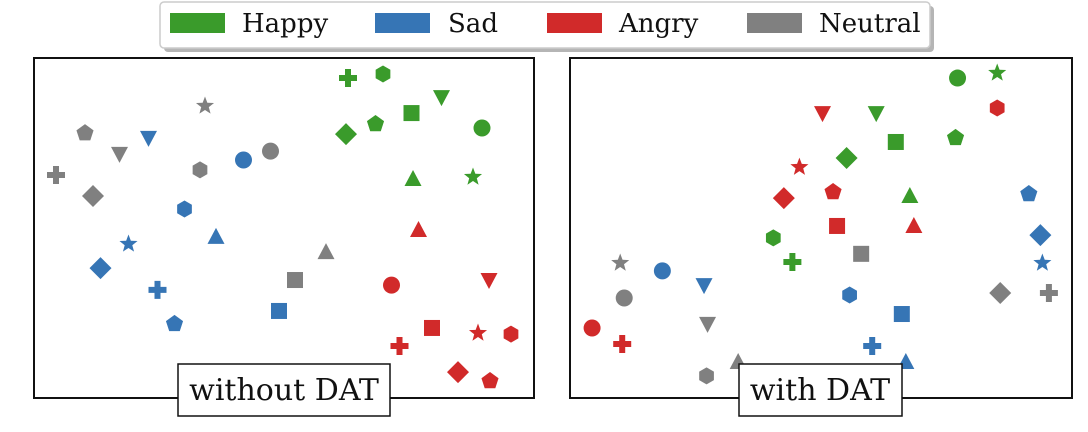 This screenshot has height=432, width=1088. I want to click on legend-label-happy: Happy, so click(285, 24).